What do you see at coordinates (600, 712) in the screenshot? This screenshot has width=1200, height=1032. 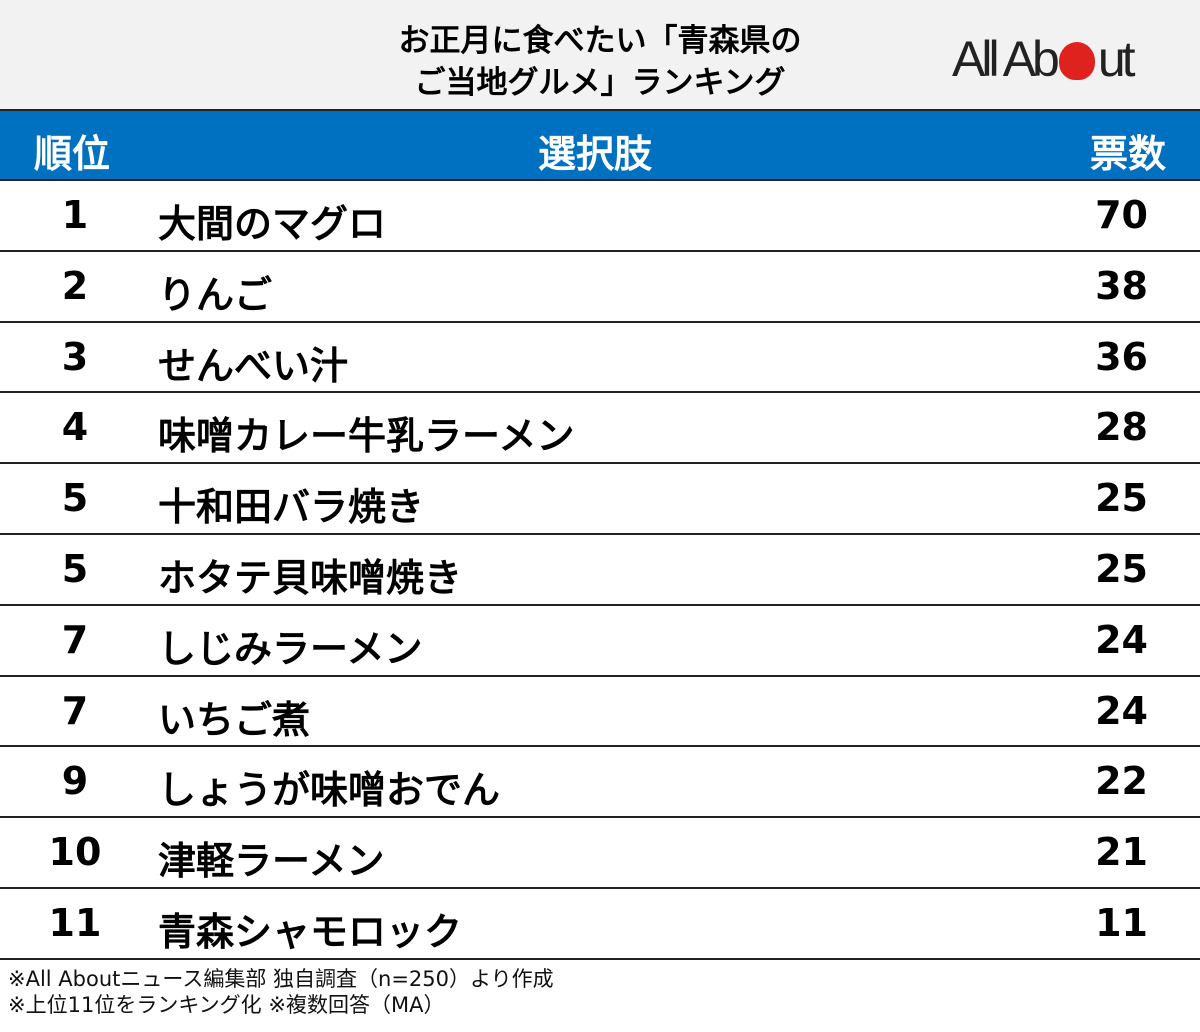 I see `table-row: 7 いちご煮 24` at bounding box center [600, 712].